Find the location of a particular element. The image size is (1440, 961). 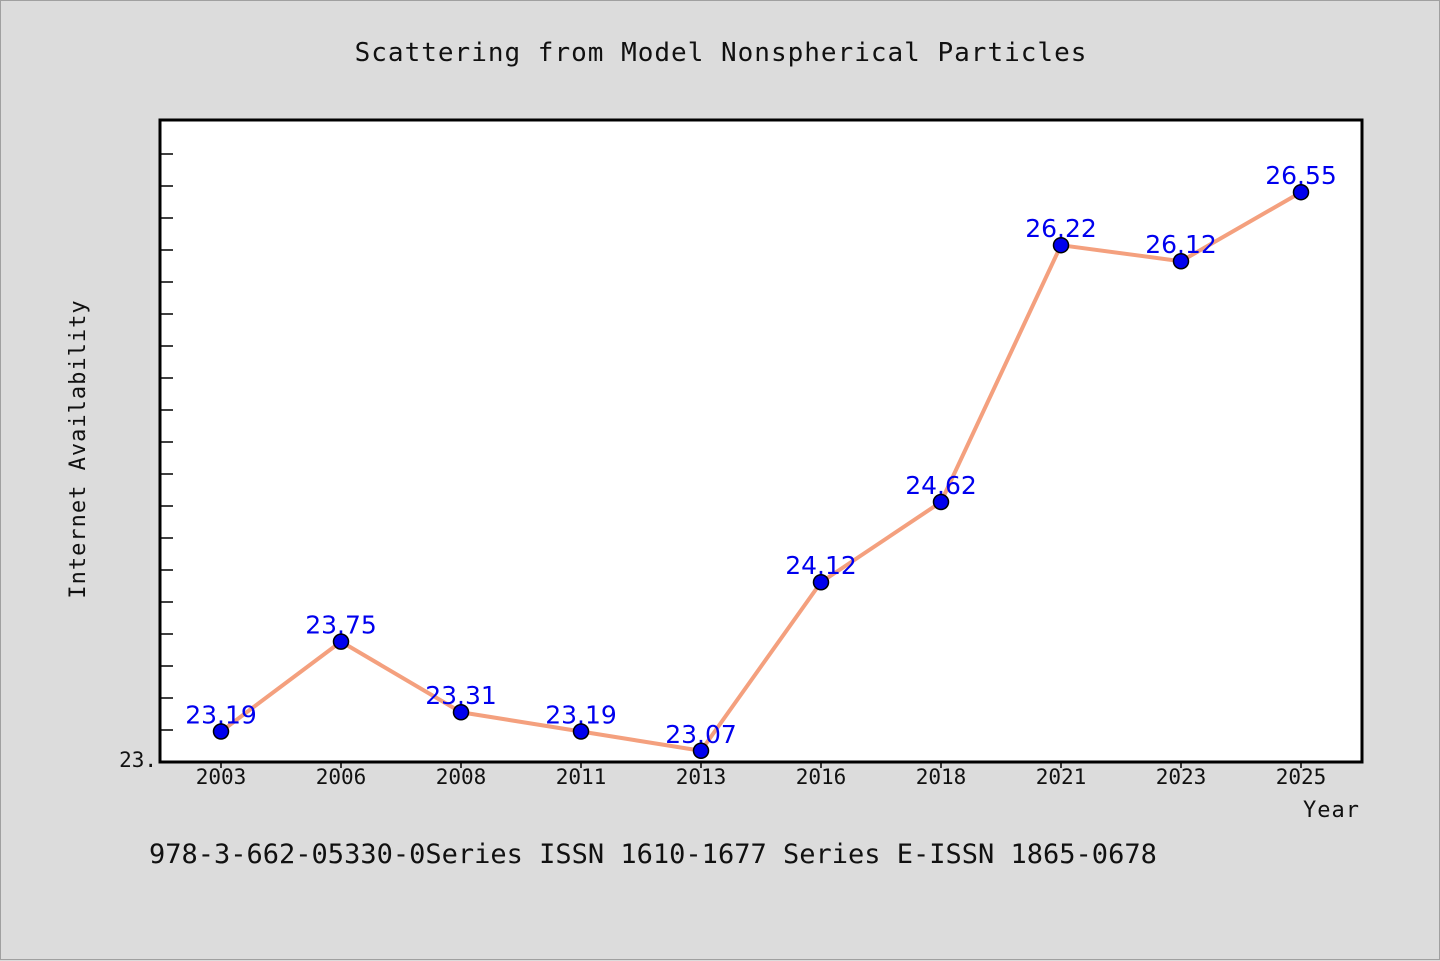

x-tick-label: 2018 is located at coordinates (941, 777).